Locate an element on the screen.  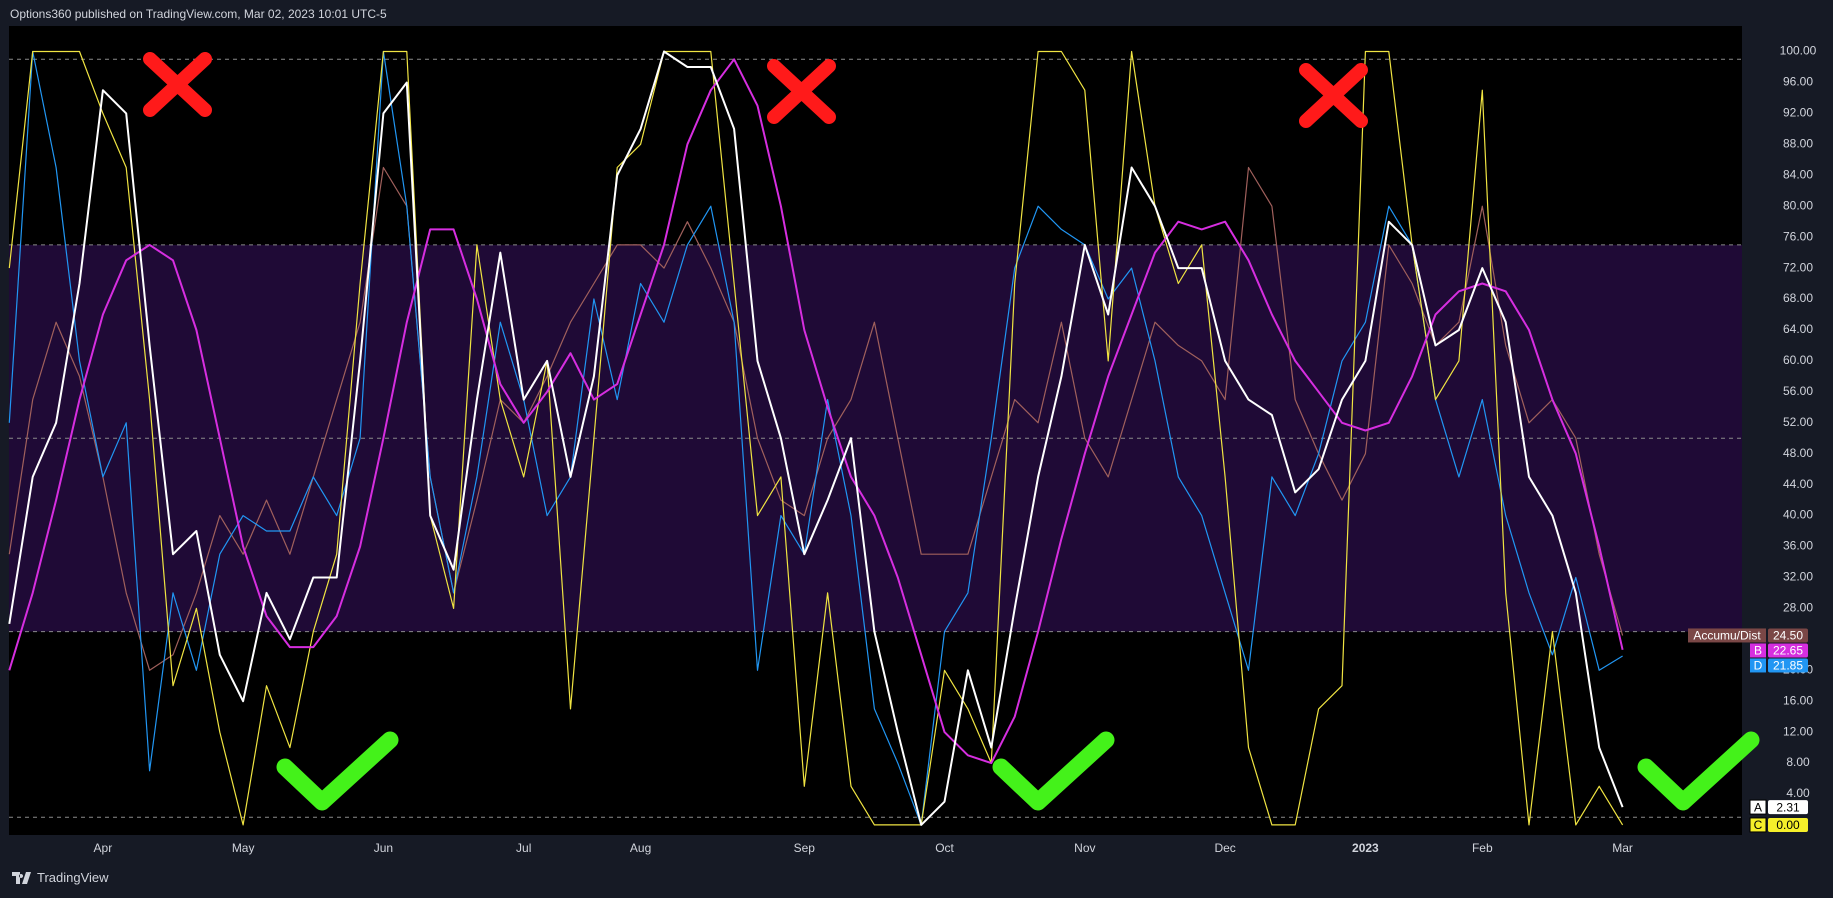
tag-value: 22.65 is located at coordinates (1788, 651).